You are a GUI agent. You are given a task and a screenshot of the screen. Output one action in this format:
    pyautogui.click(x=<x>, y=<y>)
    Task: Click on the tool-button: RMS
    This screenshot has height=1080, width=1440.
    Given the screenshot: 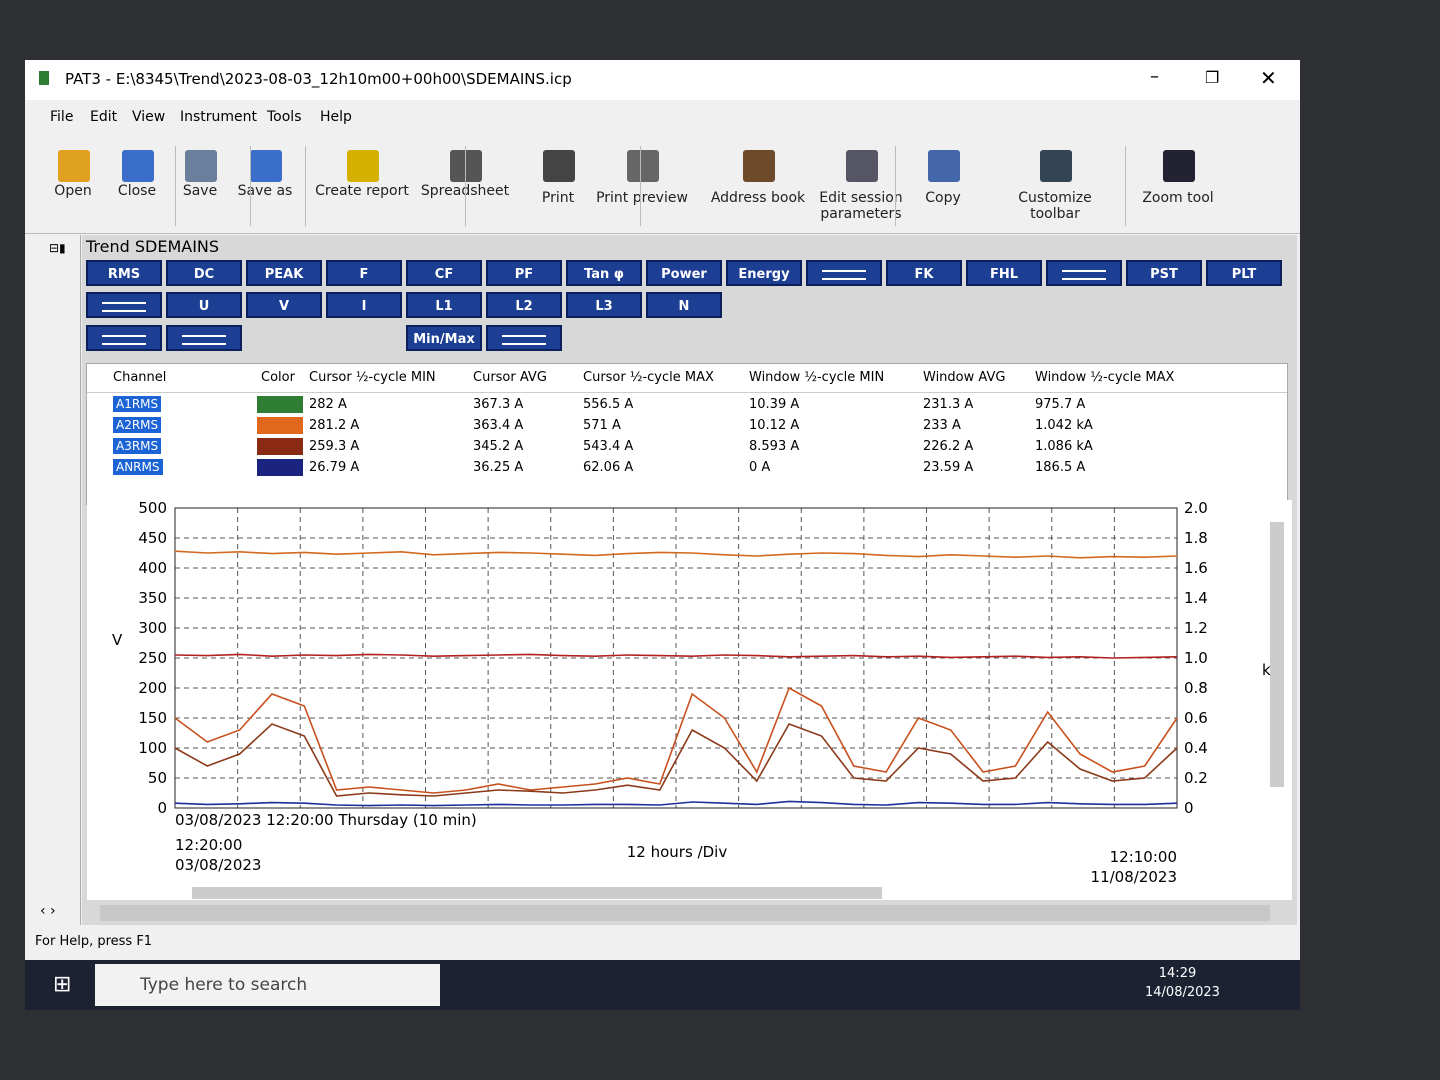 What is the action you would take?
    pyautogui.click(x=124, y=273)
    